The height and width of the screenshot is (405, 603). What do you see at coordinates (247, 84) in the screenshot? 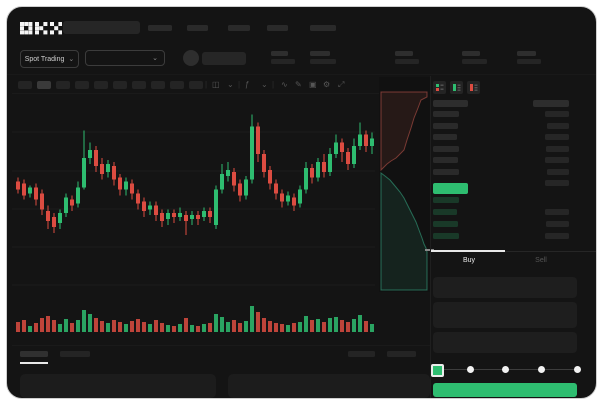
I see `indicators-icon: ƒ` at bounding box center [247, 84].